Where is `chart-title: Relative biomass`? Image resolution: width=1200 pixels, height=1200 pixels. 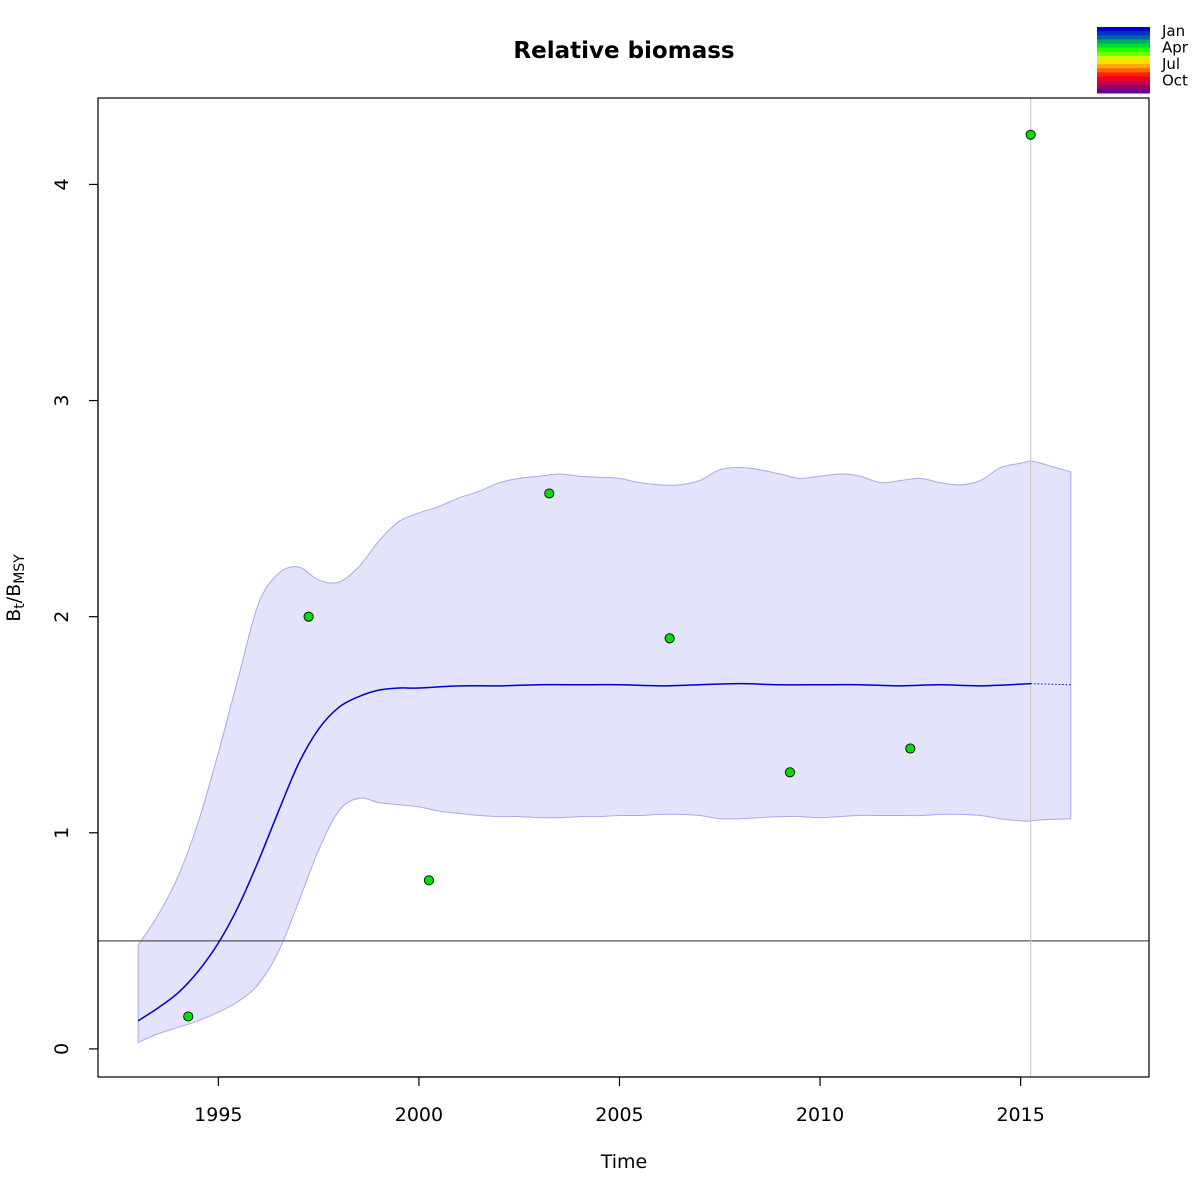 chart-title: Relative biomass is located at coordinates (623, 51).